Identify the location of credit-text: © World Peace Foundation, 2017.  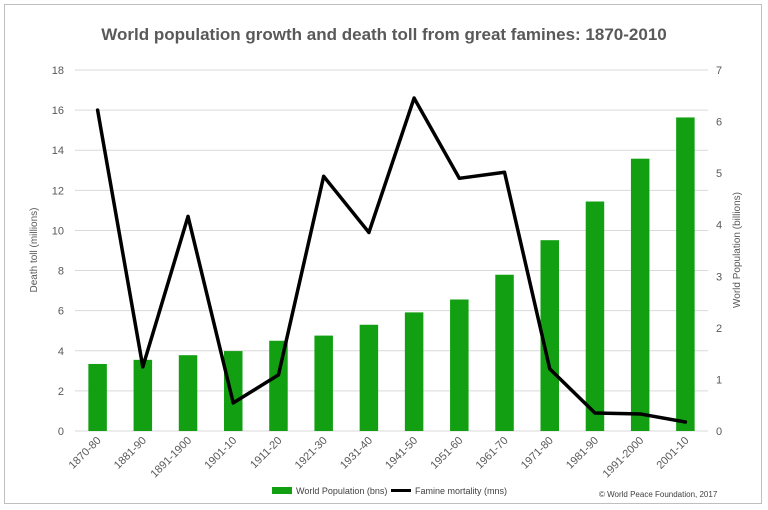
(658, 494).